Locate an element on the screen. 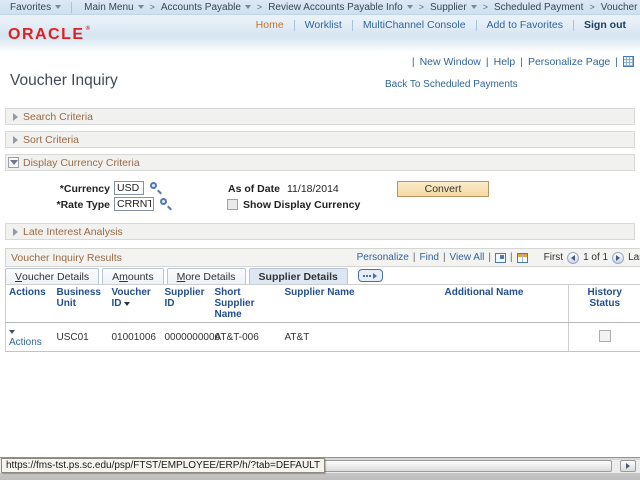  page-title: Voucher Inquiry is located at coordinates (64, 80).